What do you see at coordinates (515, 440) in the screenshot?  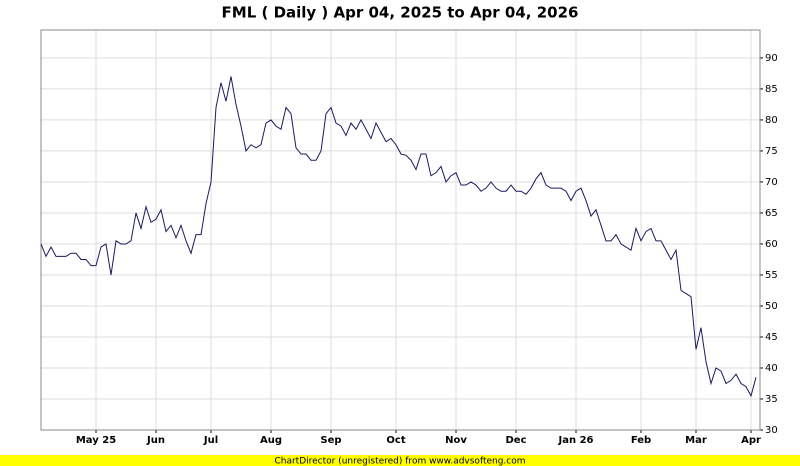 I see `x-tick-label: Dec` at bounding box center [515, 440].